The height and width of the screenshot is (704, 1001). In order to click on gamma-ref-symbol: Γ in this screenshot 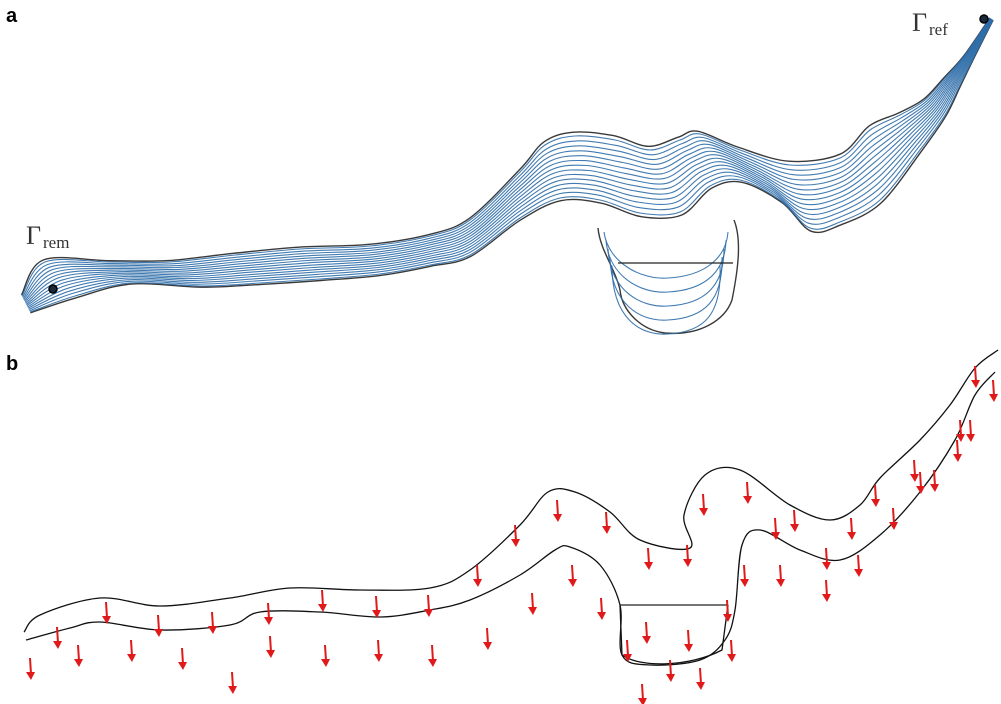, I will do `click(919, 22)`.